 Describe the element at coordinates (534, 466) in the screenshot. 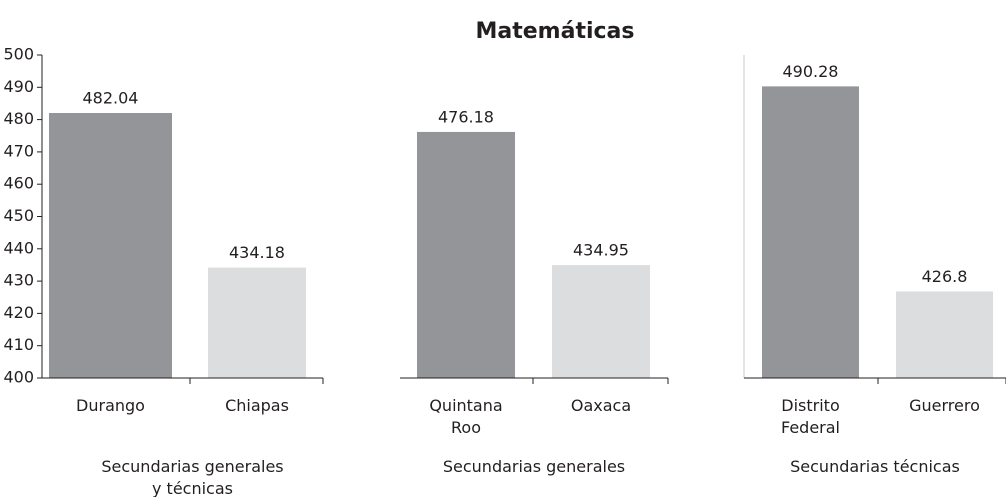

I see `group-label: Secundarias generales` at that location.